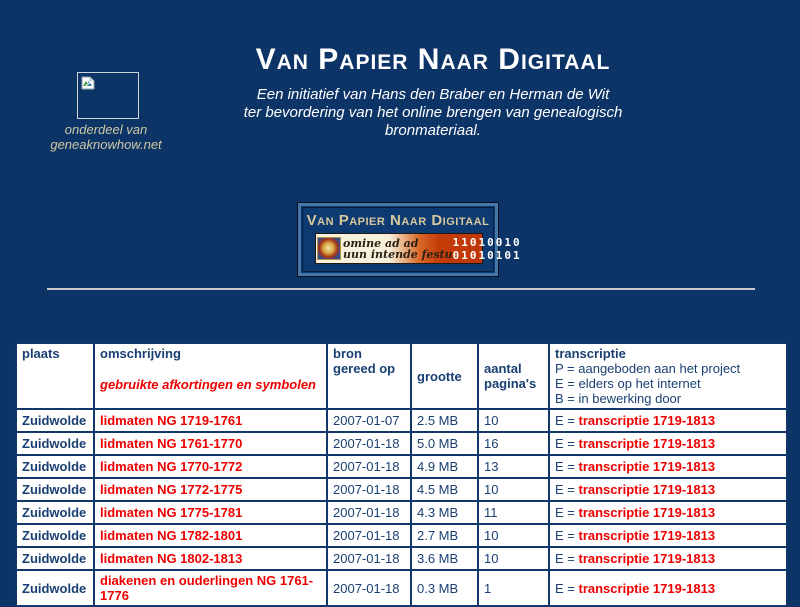  Describe the element at coordinates (487, 255) in the screenshot. I see `binary-line2: 01010101` at that location.